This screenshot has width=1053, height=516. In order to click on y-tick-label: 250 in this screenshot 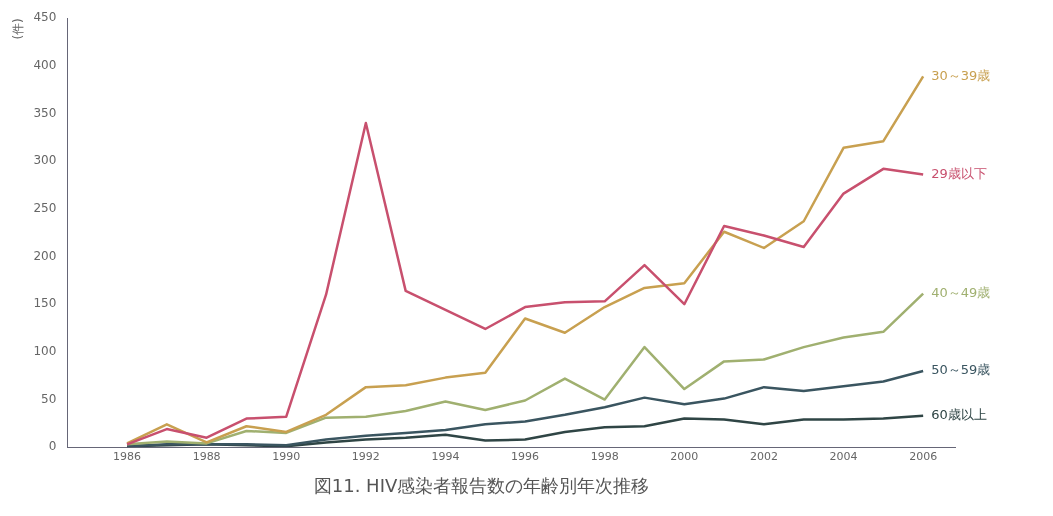, I will do `click(45, 207)`.